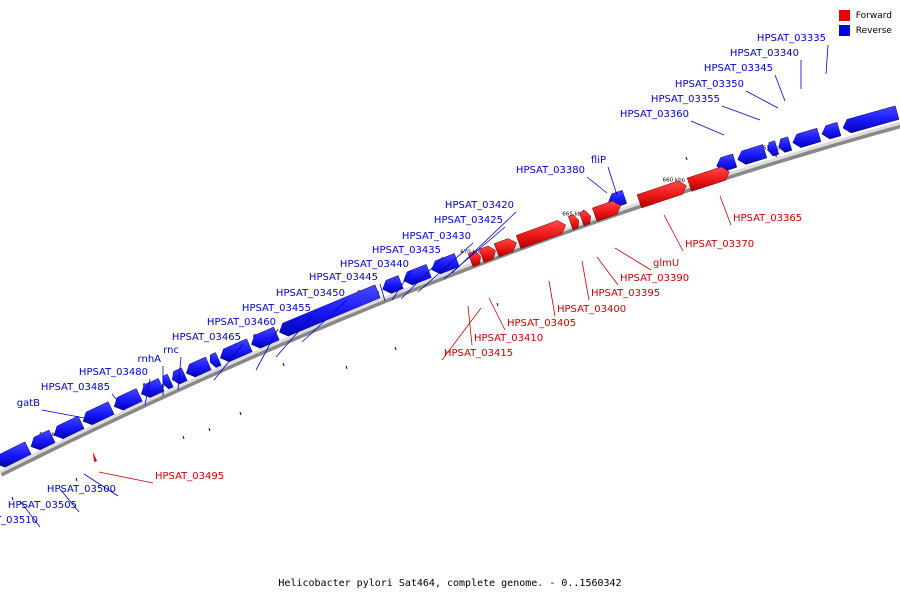 Image resolution: width=900 pixels, height=600 pixels. What do you see at coordinates (625, 293) in the screenshot?
I see `gene-label: HPSAT_03395` at bounding box center [625, 293].